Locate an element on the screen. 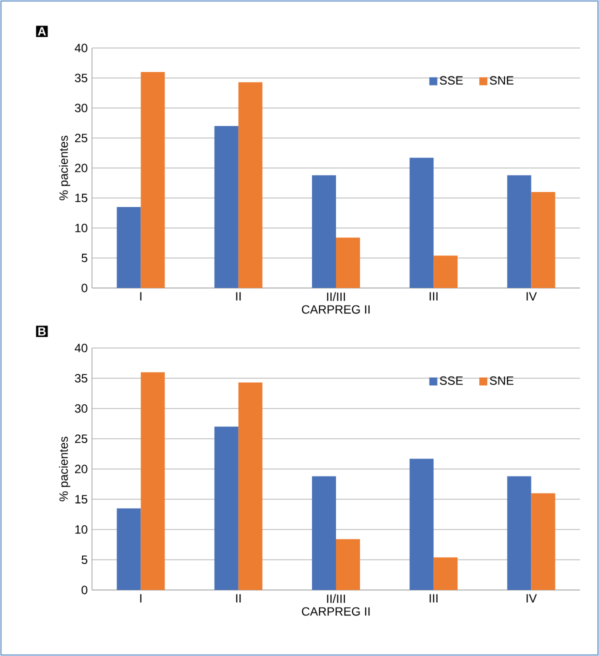  chart-title: A is located at coordinates (42, 31).